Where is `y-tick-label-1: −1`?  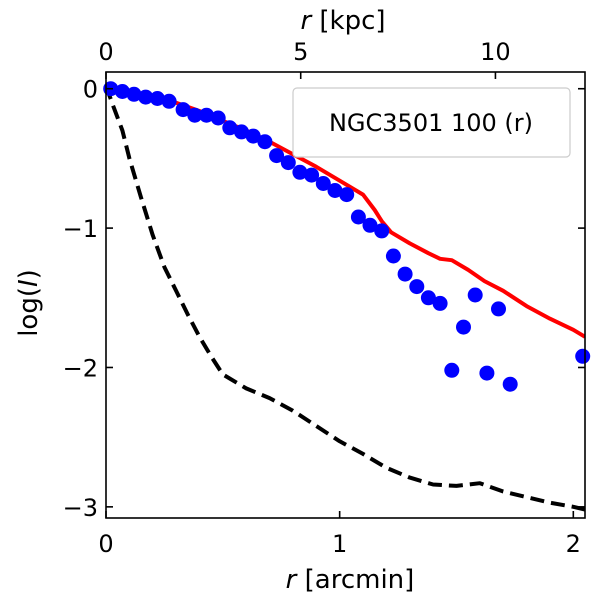
y-tick-label-1: −1 is located at coordinates (80, 229).